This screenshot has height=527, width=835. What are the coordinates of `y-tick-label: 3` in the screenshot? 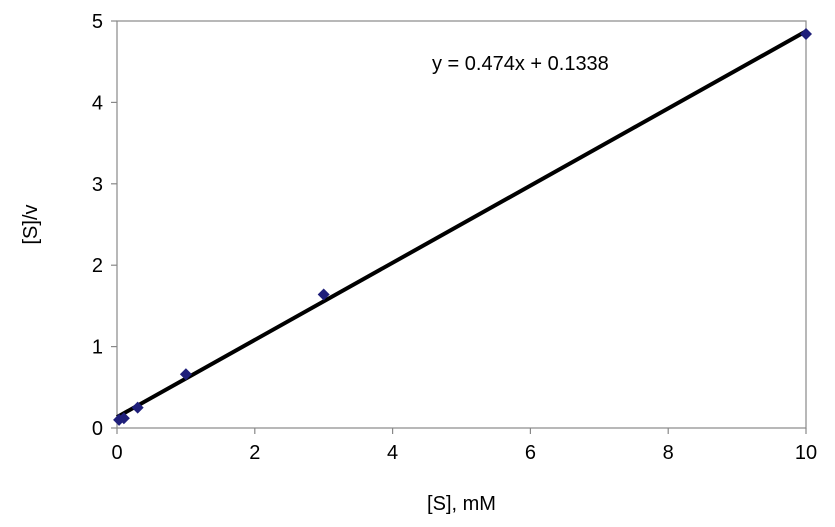 It's located at (97, 185).